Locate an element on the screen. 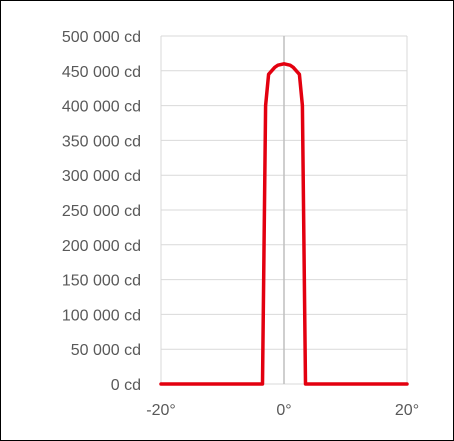 Image resolution: width=454 pixels, height=441 pixels. y-tick-label: 200 000 cd is located at coordinates (101, 246).